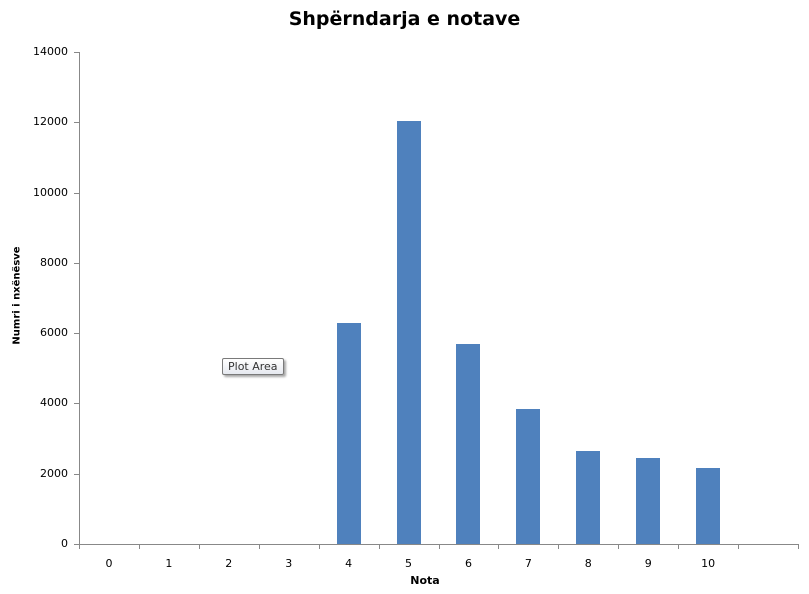  I want to click on x-tick-label: 3, so click(289, 563).